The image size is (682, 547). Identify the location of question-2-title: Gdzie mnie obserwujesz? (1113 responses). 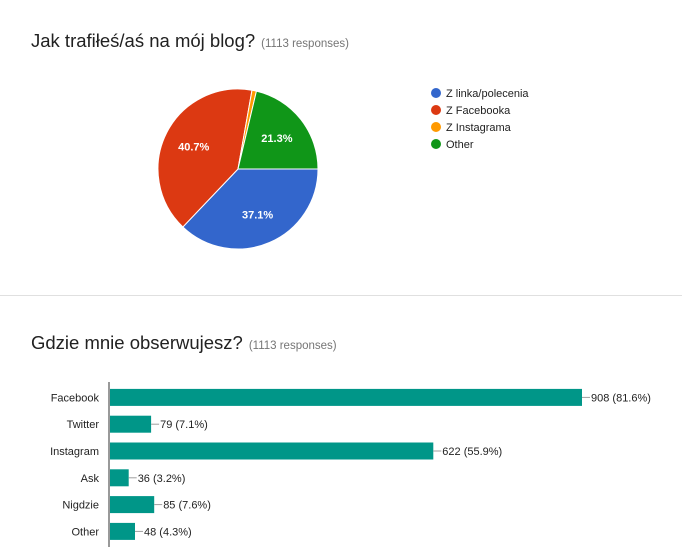
(184, 343).